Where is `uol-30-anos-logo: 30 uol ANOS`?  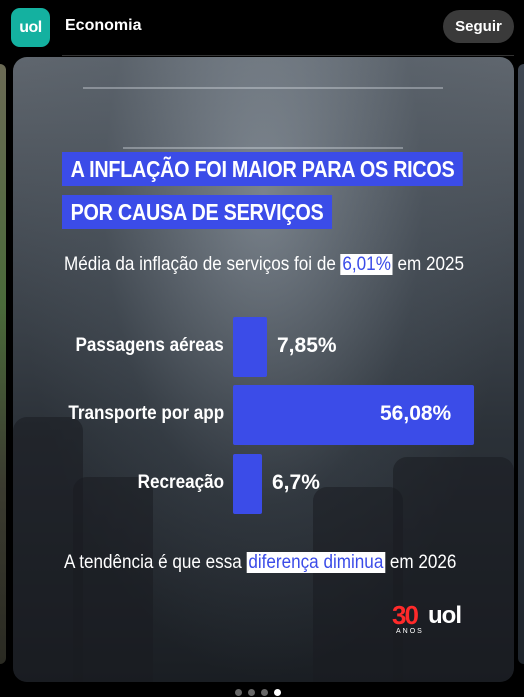
uol-30-anos-logo: 30 uol ANOS is located at coordinates (437, 620).